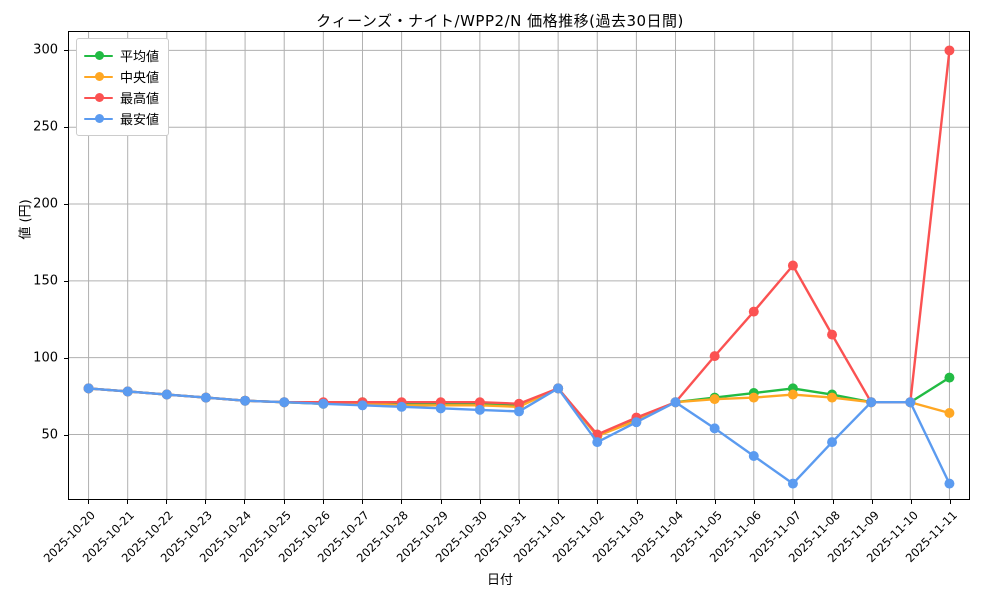 This screenshot has width=1000, height=600. I want to click on legend-item-0: 平均値, so click(121, 55).